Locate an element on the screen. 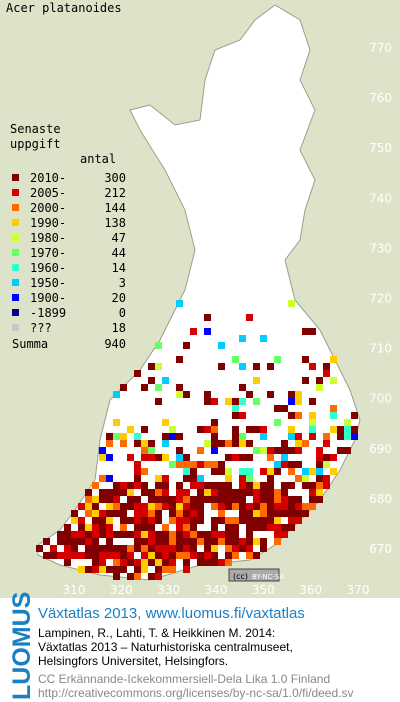 This screenshot has width=400, height=702. legend-count: 44 is located at coordinates (119, 253).